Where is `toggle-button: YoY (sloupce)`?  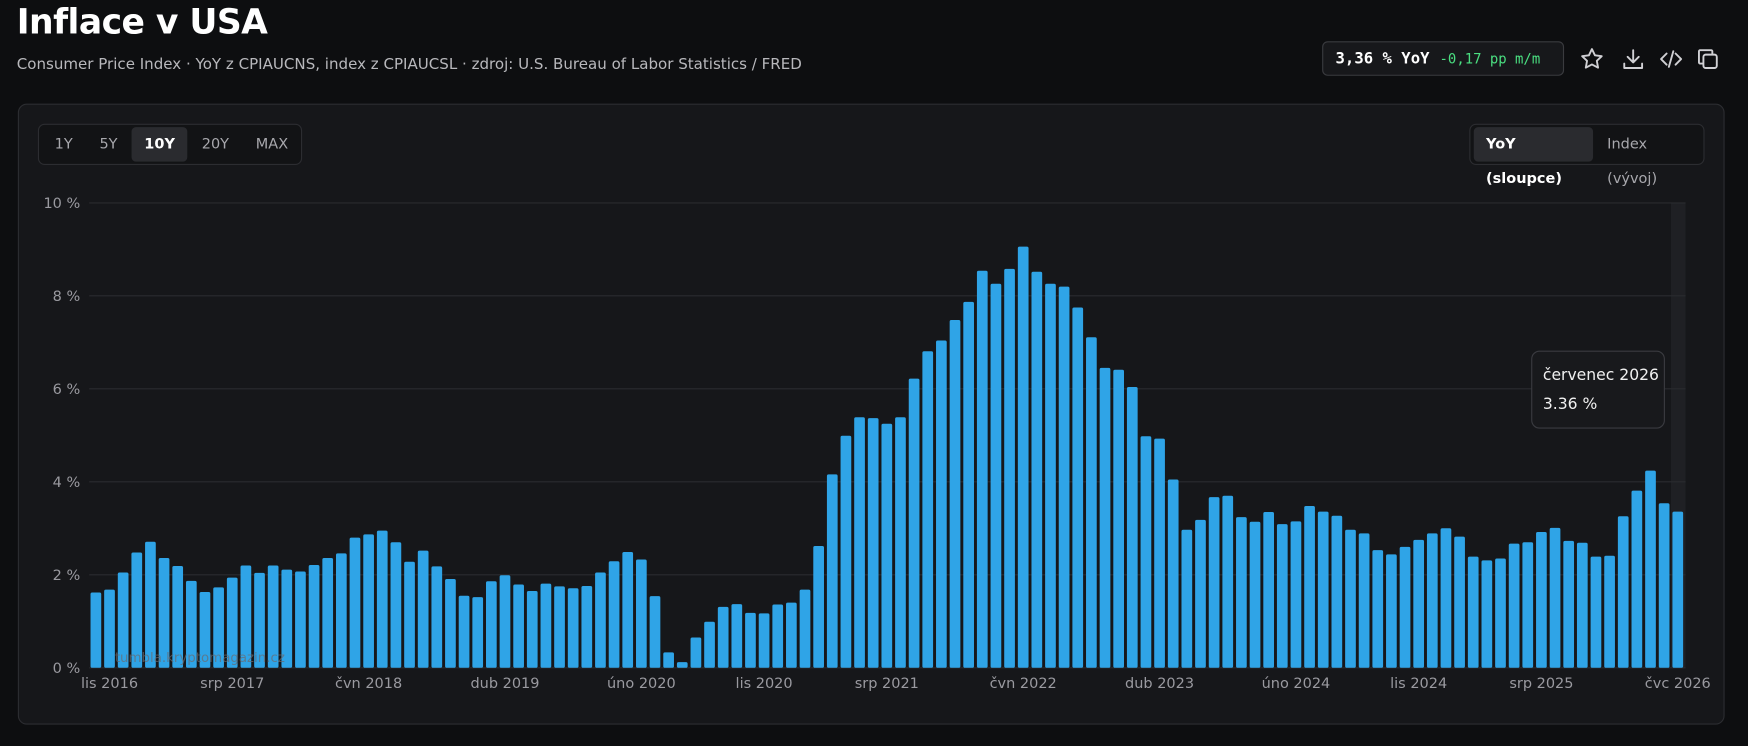
toggle-button: YoY (sloupce) is located at coordinates (1533, 157).